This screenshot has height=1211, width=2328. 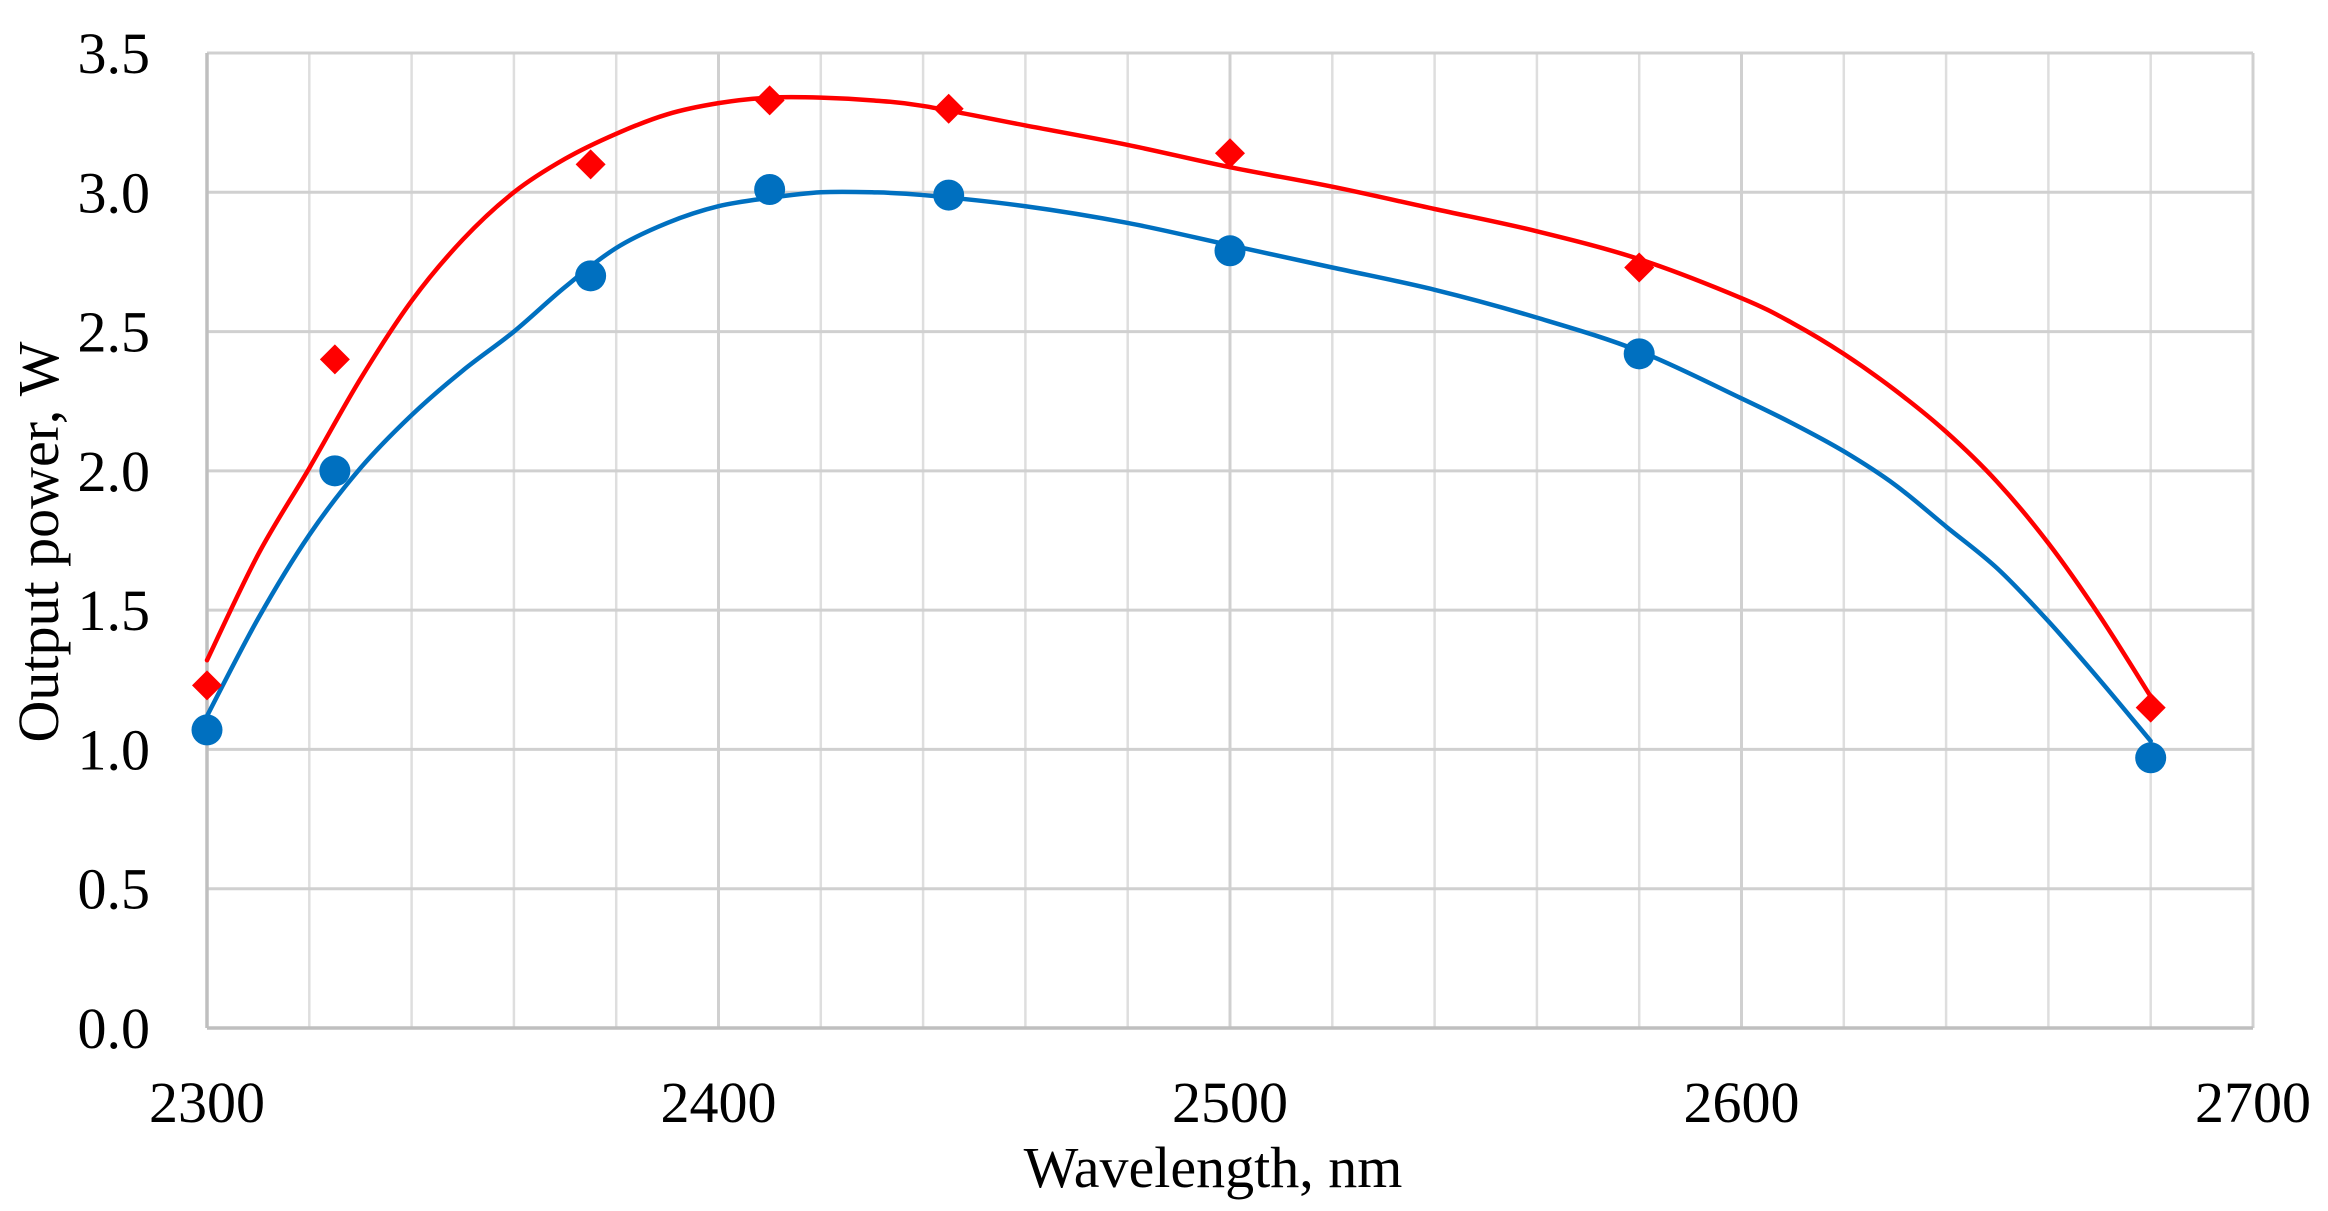 I want to click on y-axis-title: Output power, W, so click(x=38, y=541).